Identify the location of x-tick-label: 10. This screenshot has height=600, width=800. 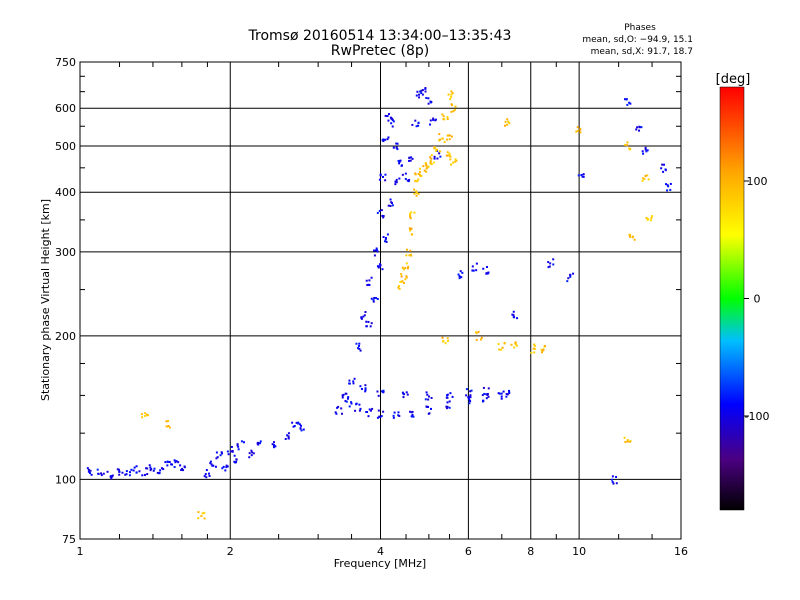
(579, 551).